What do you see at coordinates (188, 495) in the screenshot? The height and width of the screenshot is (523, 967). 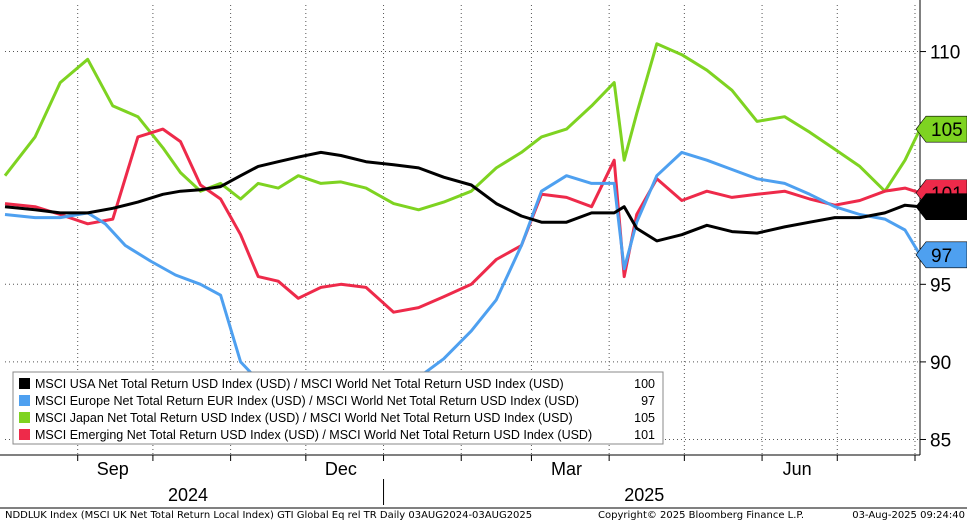 I see `x-year-label: 2024` at bounding box center [188, 495].